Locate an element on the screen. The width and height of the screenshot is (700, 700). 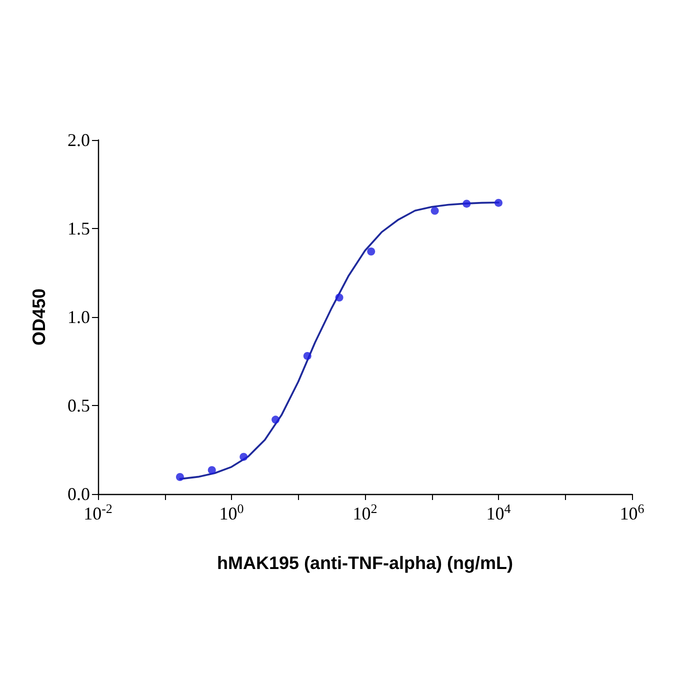
y-tick-label: 0.5 is located at coordinates (79, 406).